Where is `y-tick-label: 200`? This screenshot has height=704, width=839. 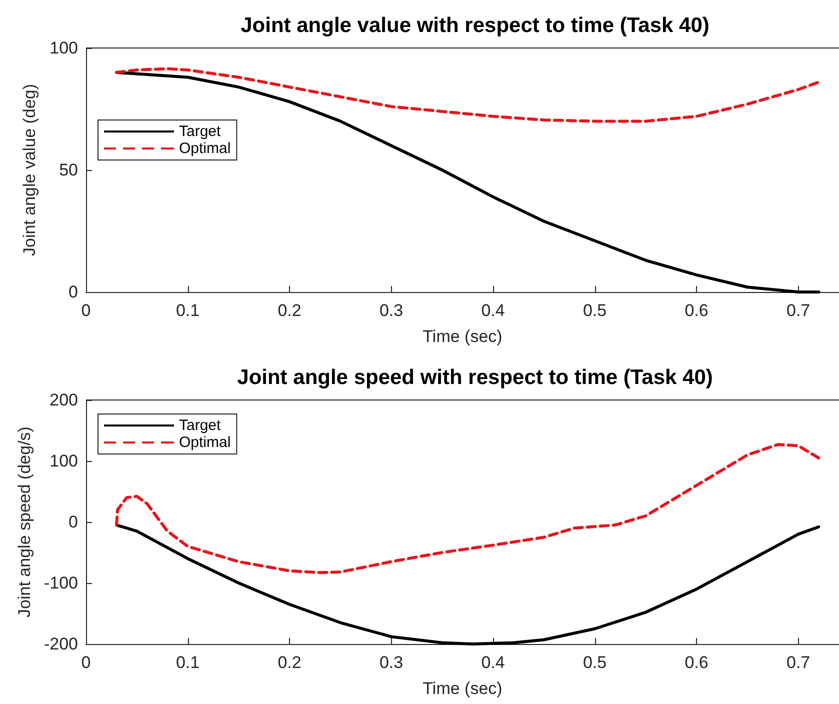 y-tick-label: 200 is located at coordinates (64, 400).